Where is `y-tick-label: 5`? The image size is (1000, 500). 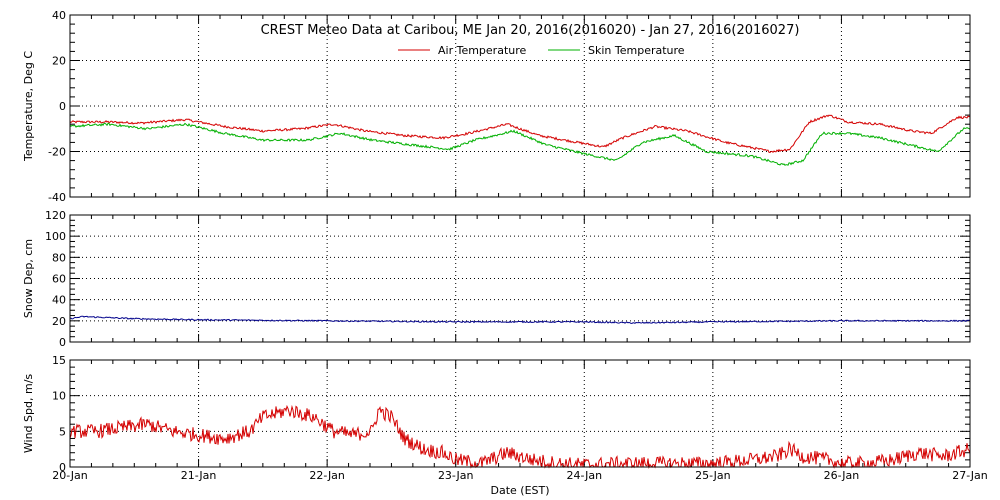 y-tick-label: 5 is located at coordinates (62, 431).